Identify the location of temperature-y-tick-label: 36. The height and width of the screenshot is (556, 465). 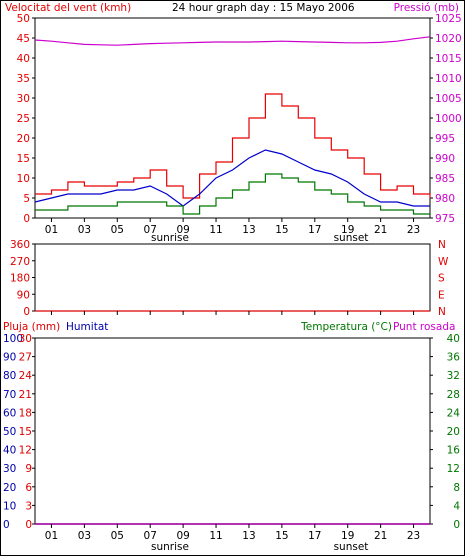
(454, 358).